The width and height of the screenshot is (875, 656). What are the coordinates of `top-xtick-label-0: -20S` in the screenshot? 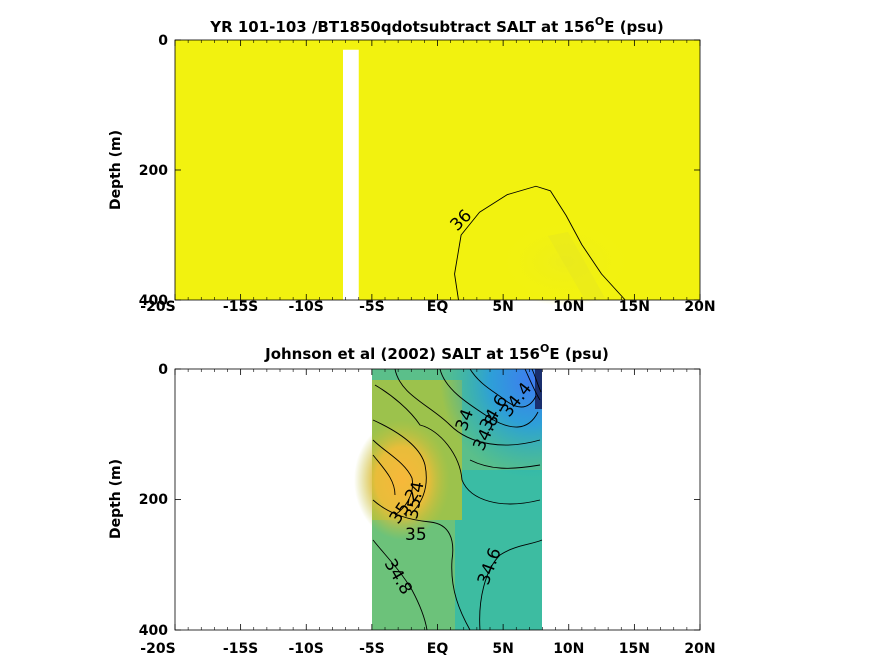 It's located at (157, 307).